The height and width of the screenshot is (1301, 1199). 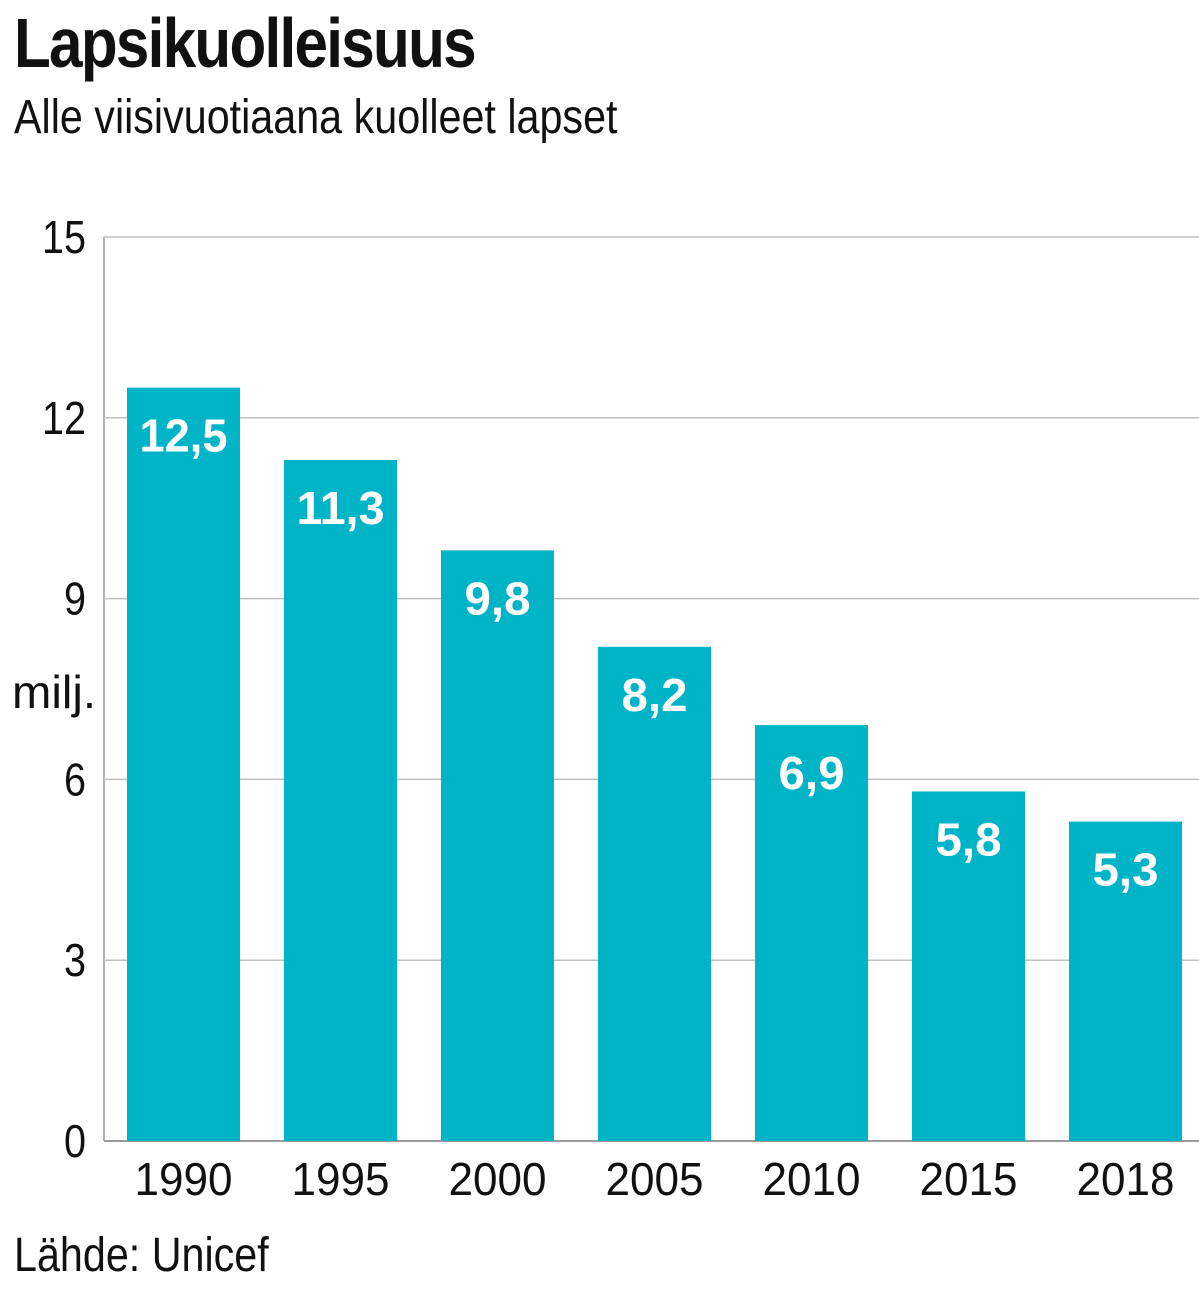 What do you see at coordinates (655, 1179) in the screenshot?
I see `x-tick-label: 2005` at bounding box center [655, 1179].